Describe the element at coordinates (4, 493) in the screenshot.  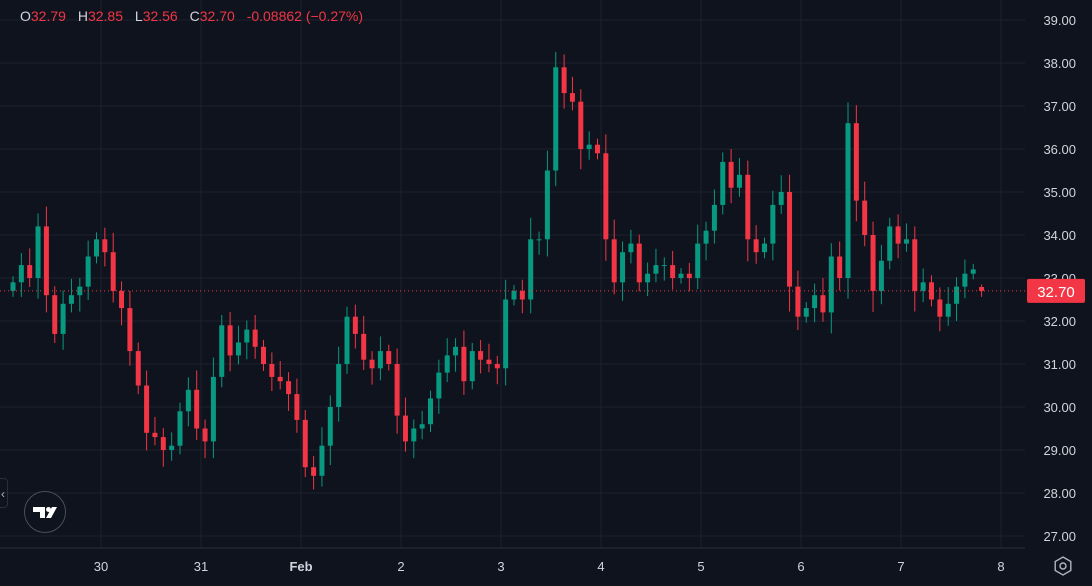
I see `chevron-left-icon: ‹` at that location.